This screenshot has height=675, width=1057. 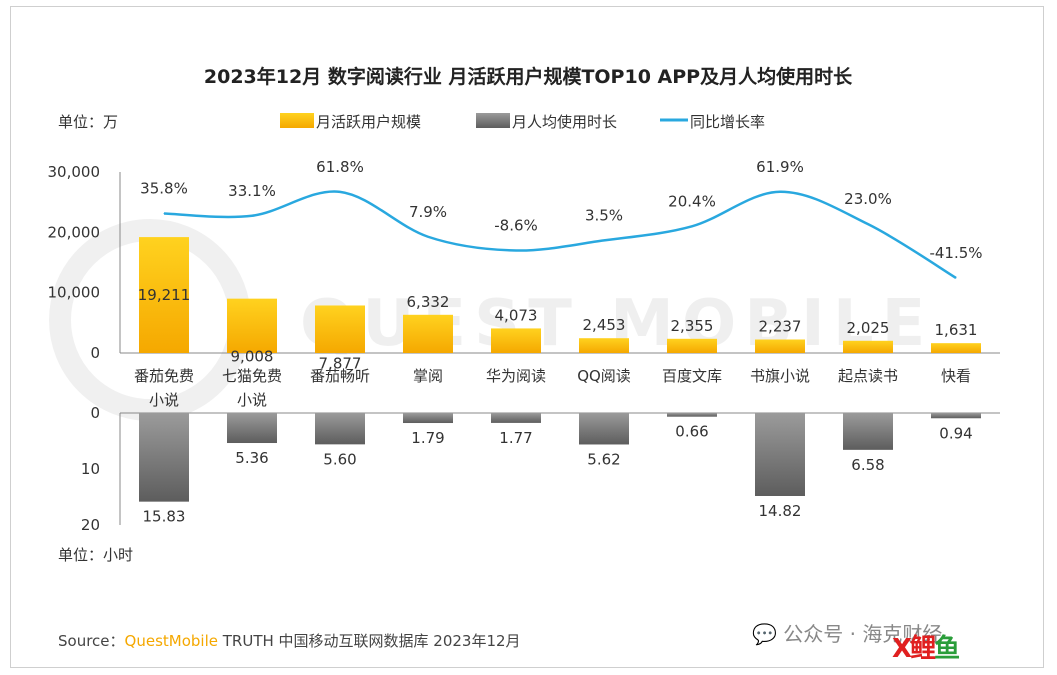 I want to click on growth-value-label: 3.5%, so click(x=604, y=215).